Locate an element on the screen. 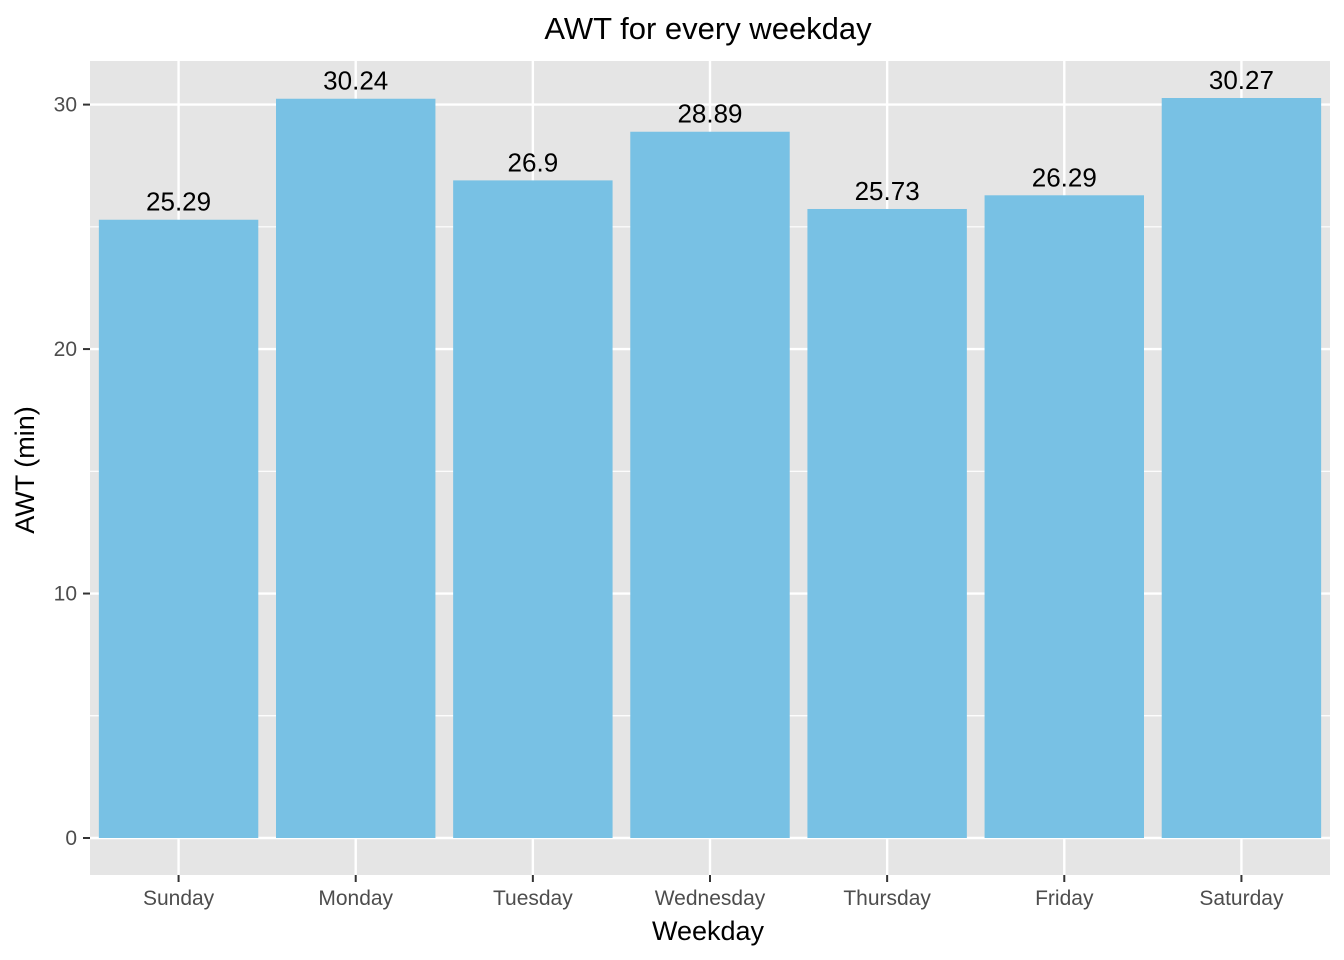  x-tick-label-tuesday: Tuesday is located at coordinates (533, 898).